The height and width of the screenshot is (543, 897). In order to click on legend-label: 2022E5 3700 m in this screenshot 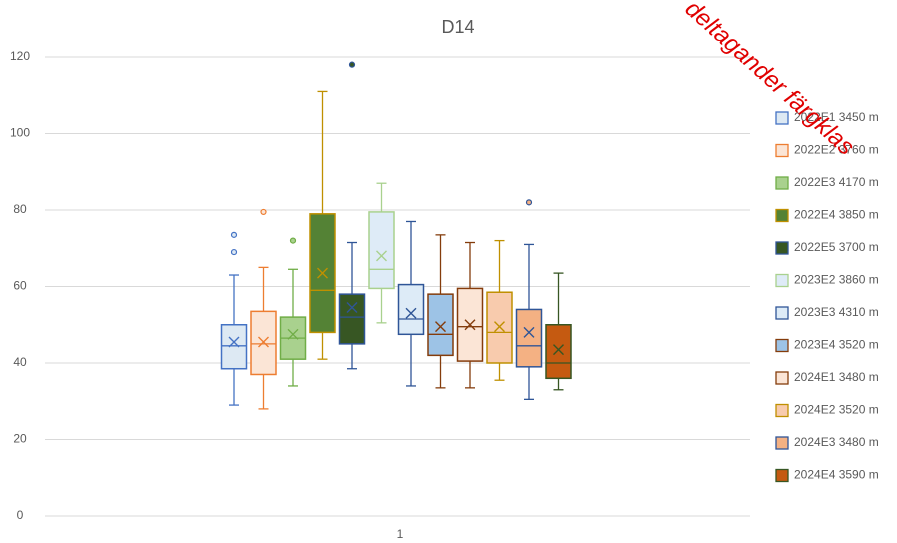, I will do `click(836, 247)`.